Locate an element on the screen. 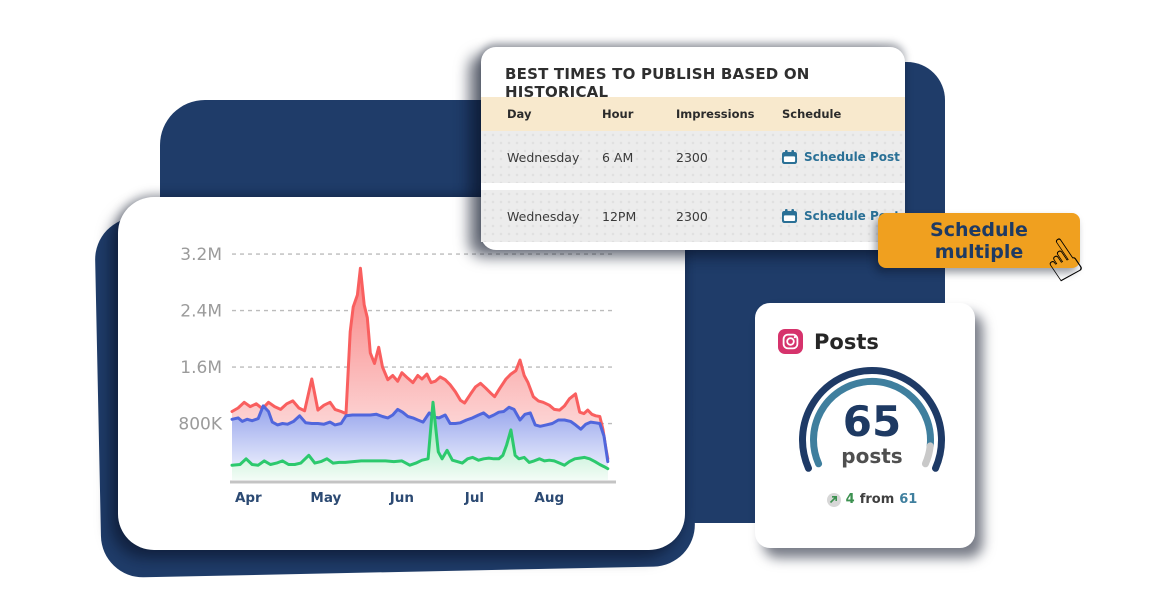 Image resolution: width=1160 pixels, height=600 pixels. table-header-row: Day Hour Impressions Schedule is located at coordinates (693, 114).